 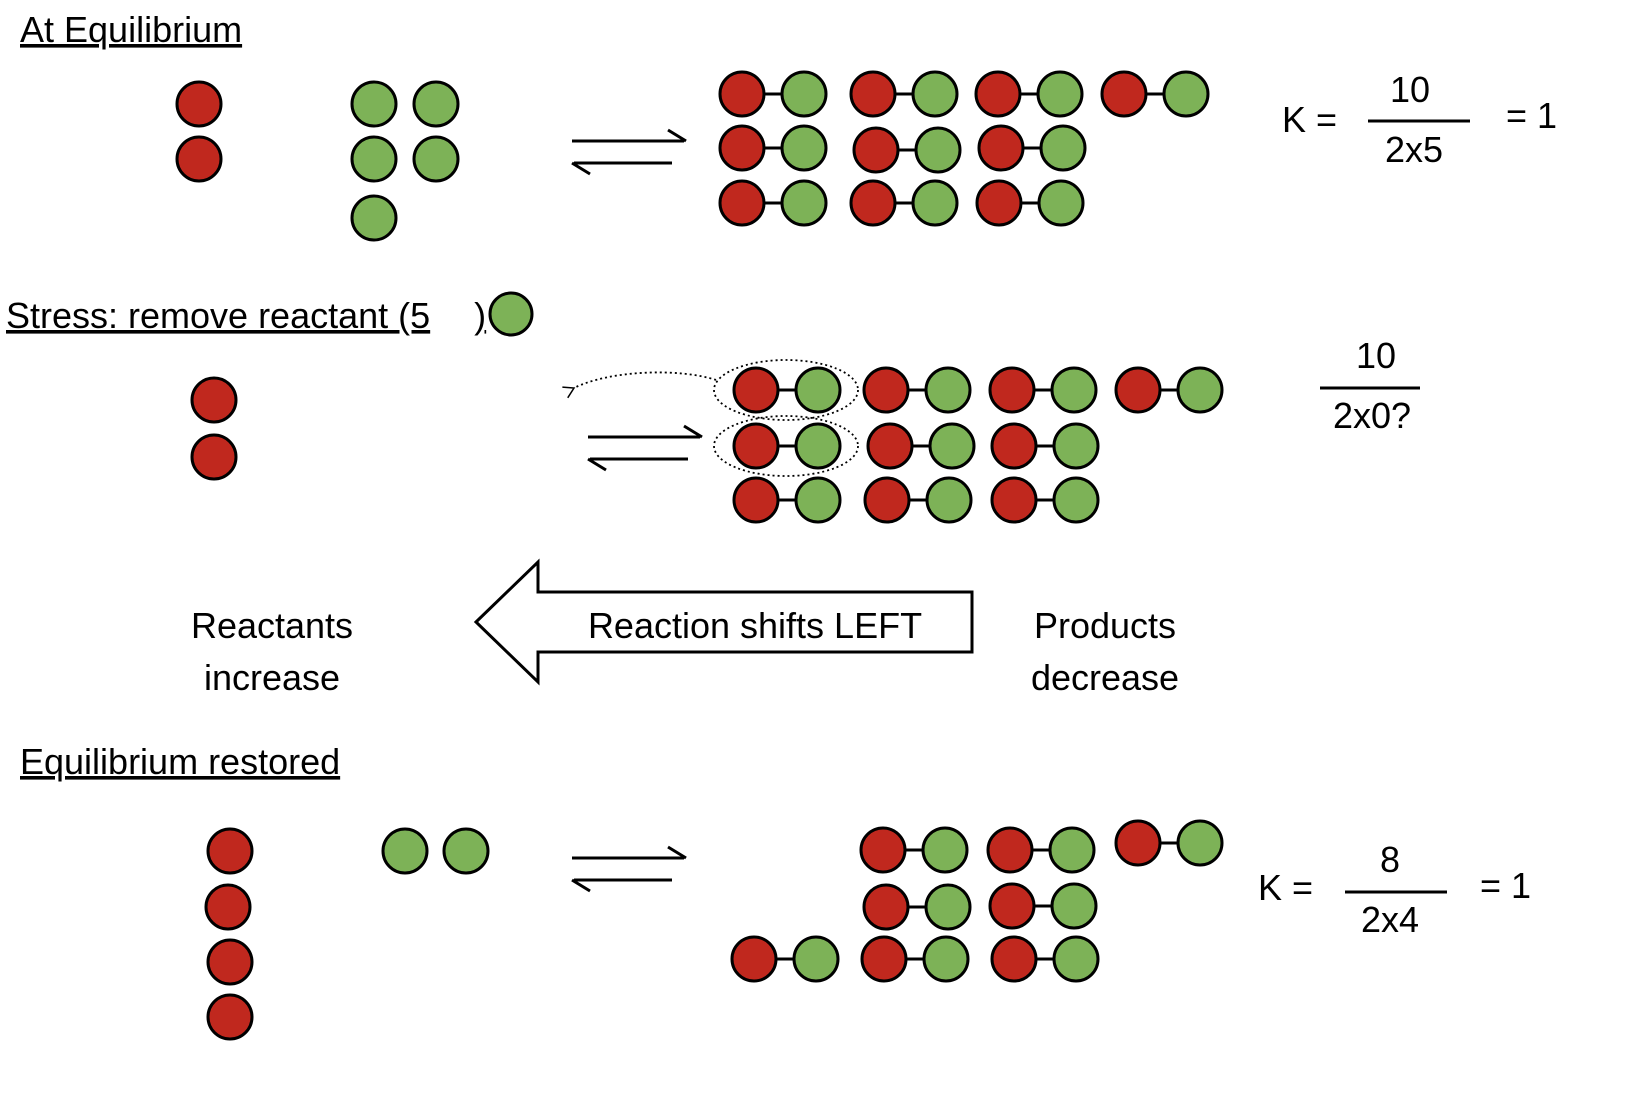 I want to click on stress-denominator: 2x0?, so click(x=1372, y=415).